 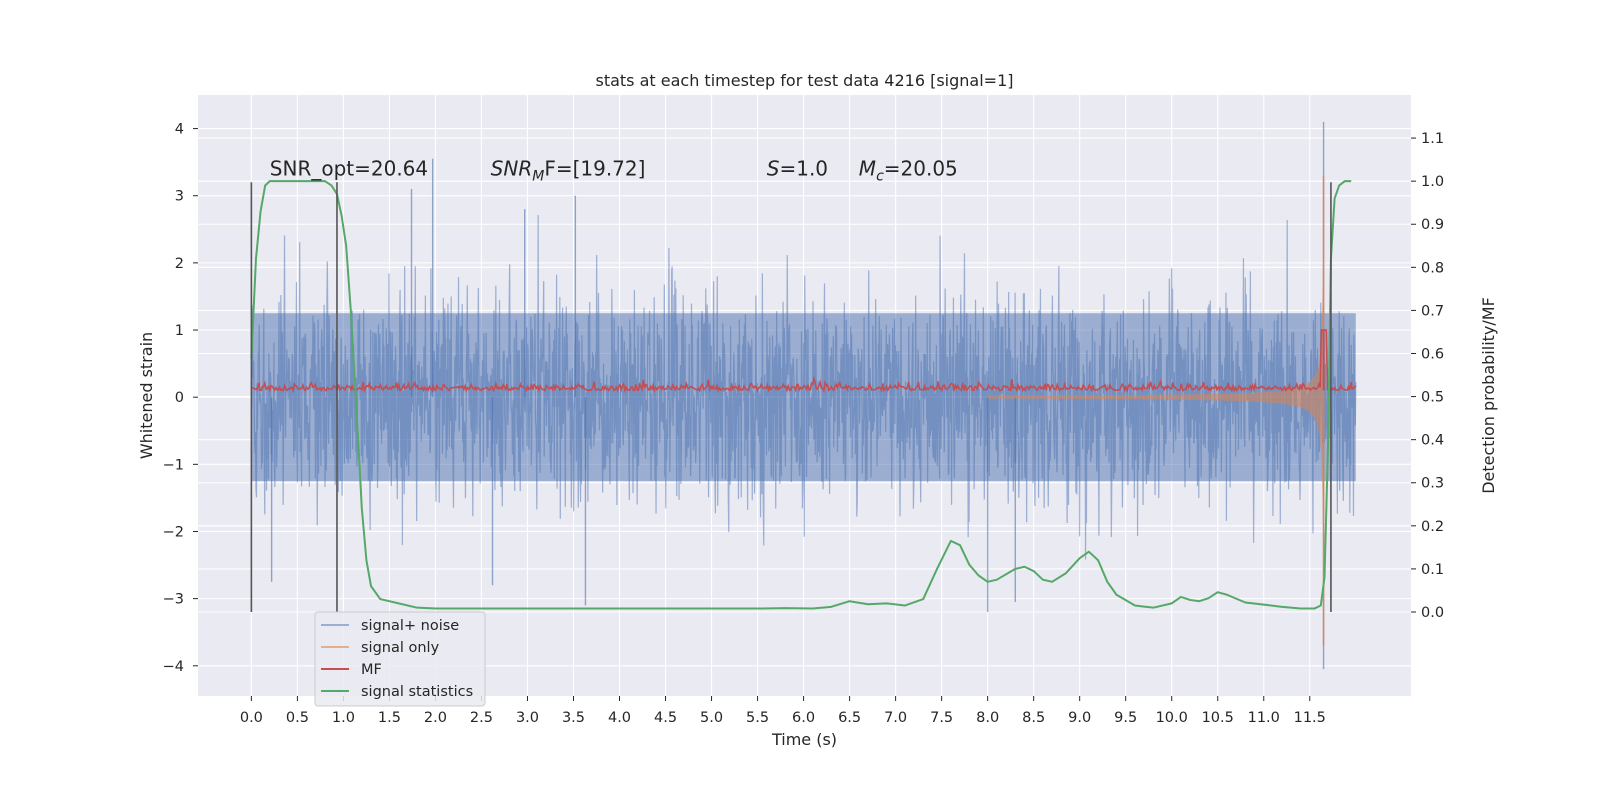 What do you see at coordinates (1079, 718) in the screenshot?
I see `x-tick-label: 9.0` at bounding box center [1079, 718].